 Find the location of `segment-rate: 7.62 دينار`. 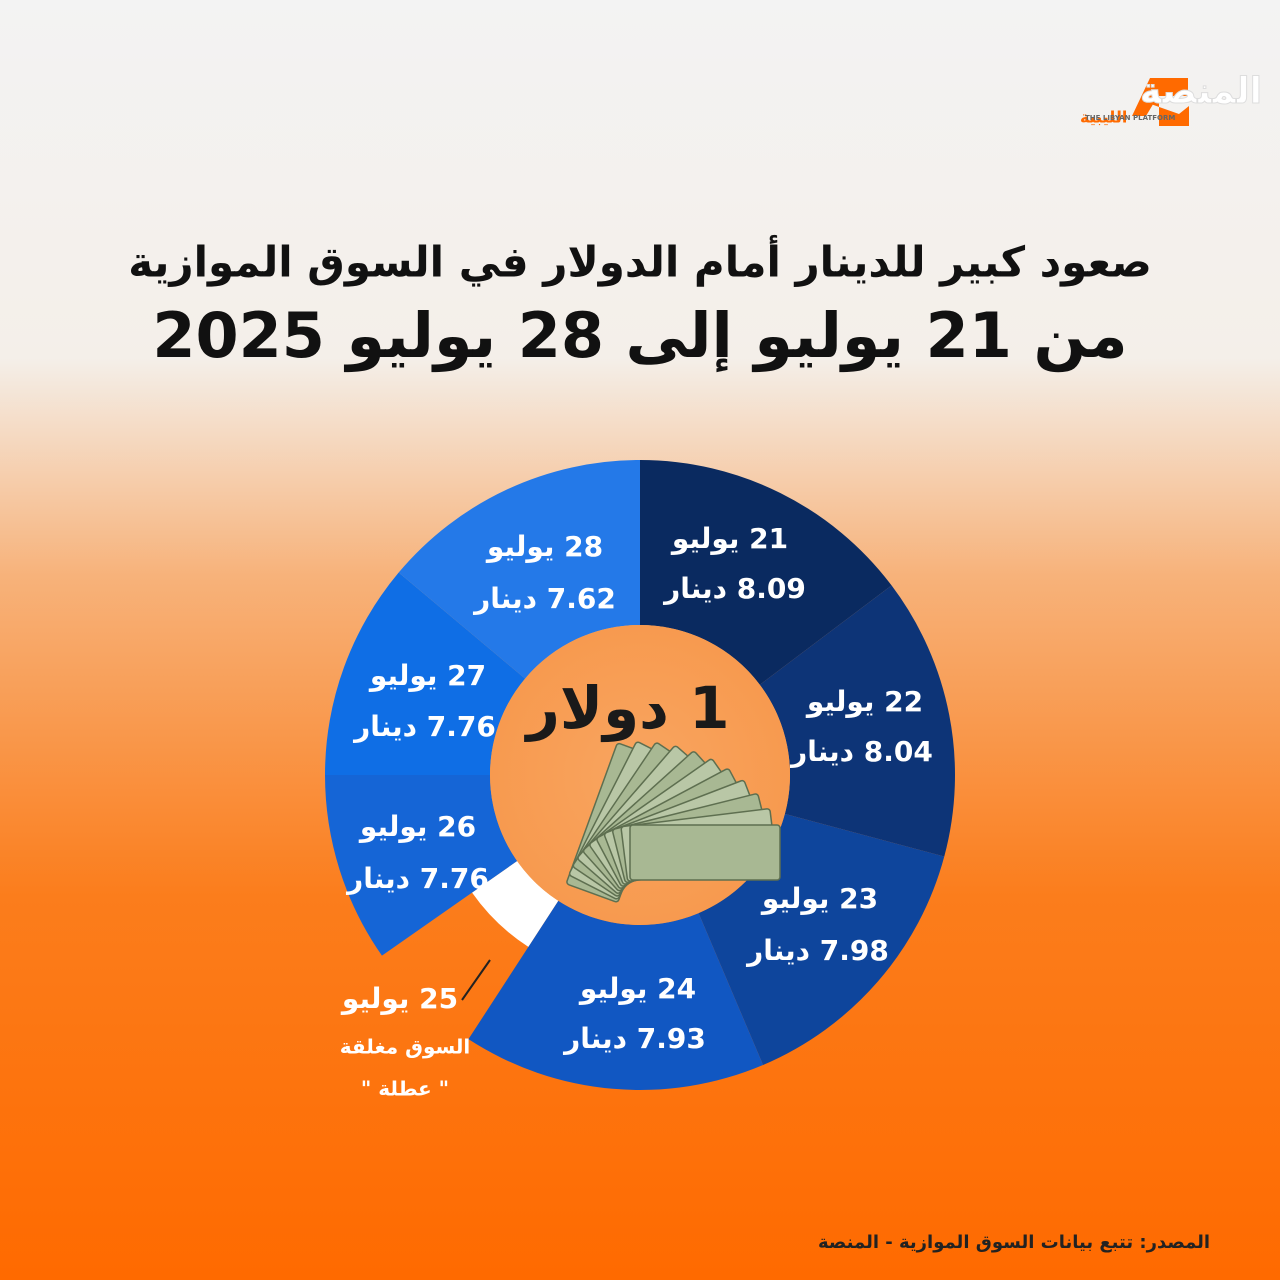

segment-rate: 7.62 دينار is located at coordinates (544, 598).